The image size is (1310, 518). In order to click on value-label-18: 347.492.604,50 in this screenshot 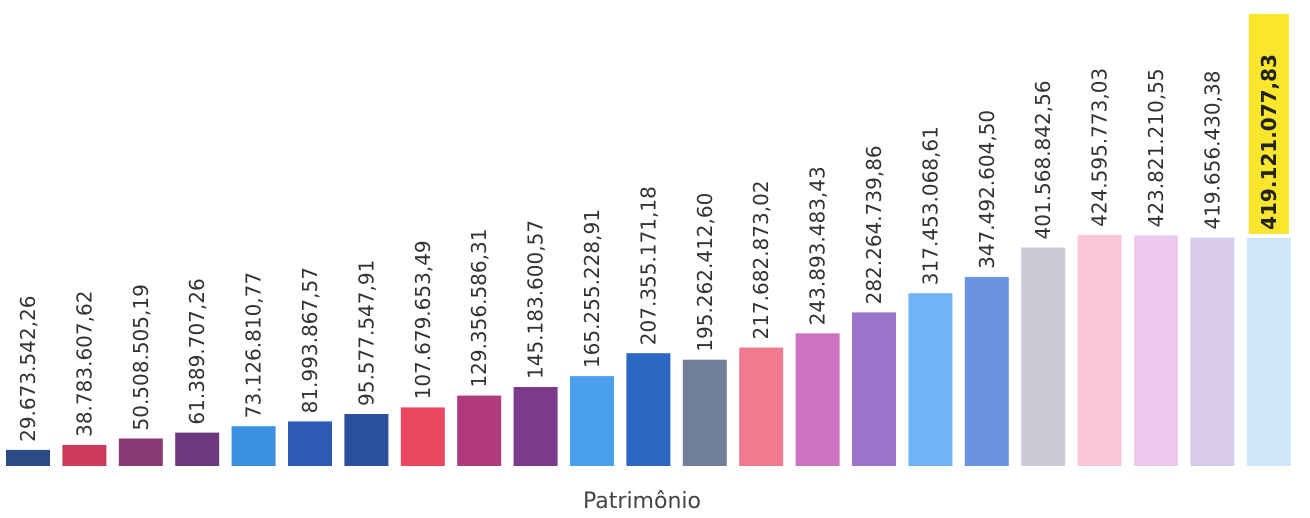, I will do `click(987, 189)`.